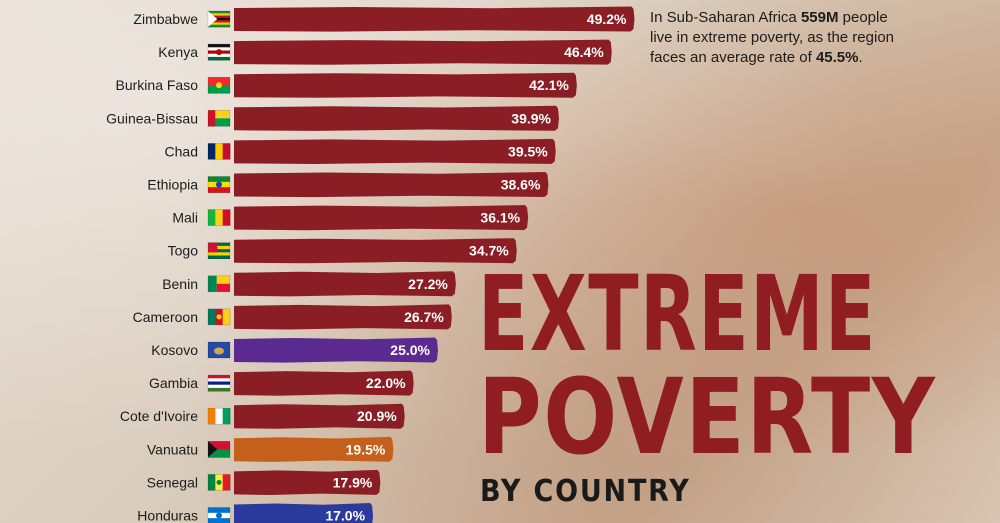 Image resolution: width=1000 pixels, height=523 pixels. Describe the element at coordinates (500, 218) in the screenshot. I see `value-label: 36.1%` at that location.